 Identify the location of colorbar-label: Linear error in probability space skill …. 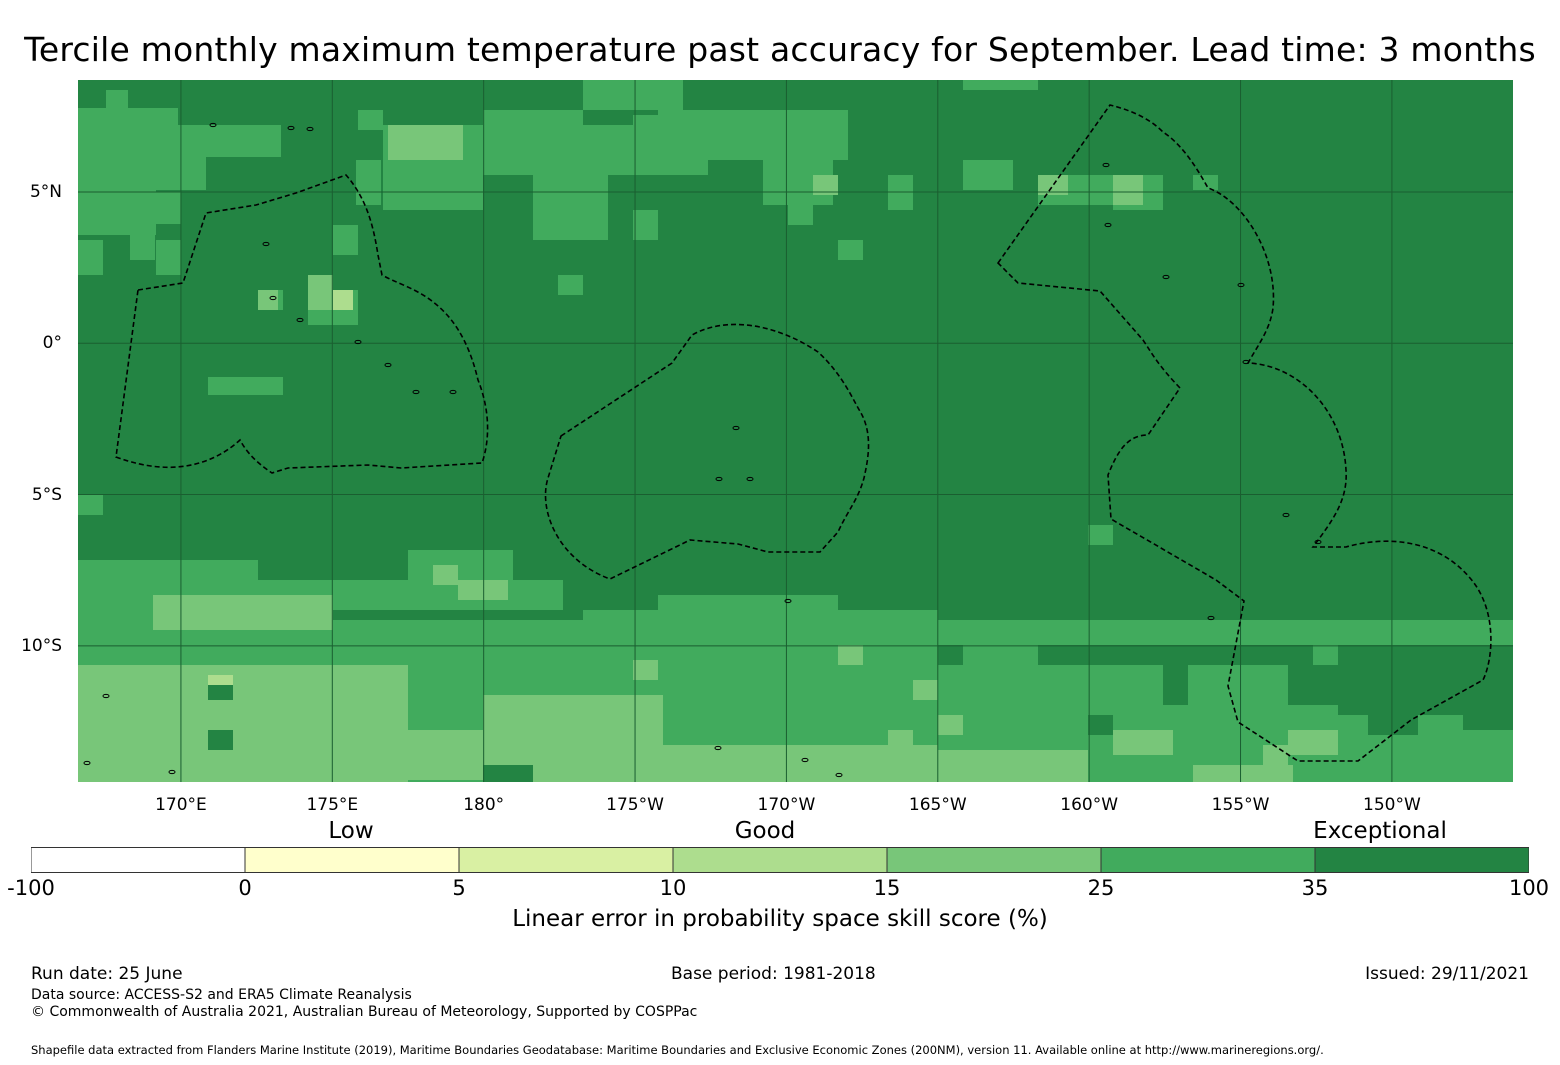
(780, 919).